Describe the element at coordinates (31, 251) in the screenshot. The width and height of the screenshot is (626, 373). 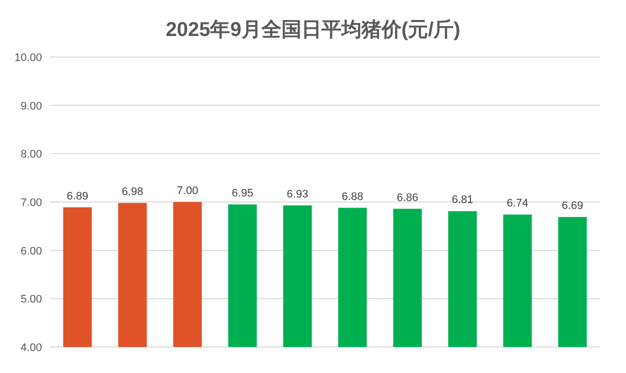
I see `y-tick-label: 6.00` at that location.